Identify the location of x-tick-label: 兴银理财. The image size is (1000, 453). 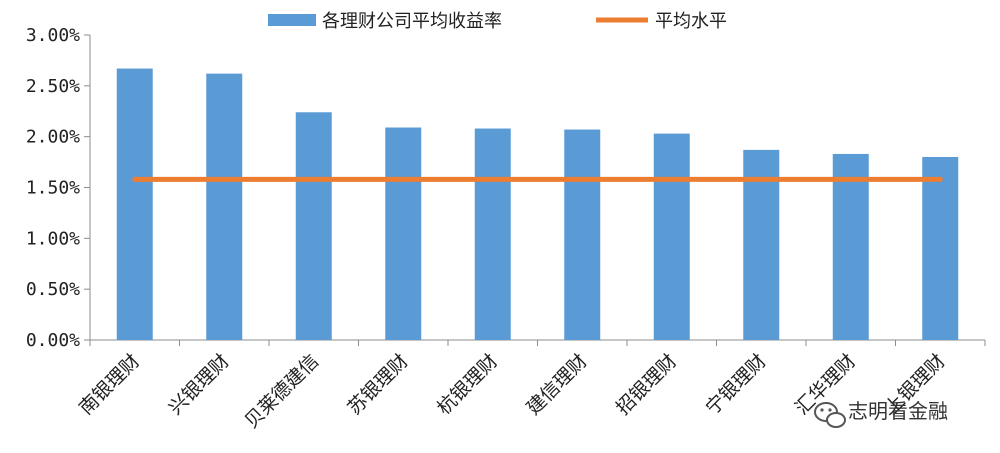
(198, 384).